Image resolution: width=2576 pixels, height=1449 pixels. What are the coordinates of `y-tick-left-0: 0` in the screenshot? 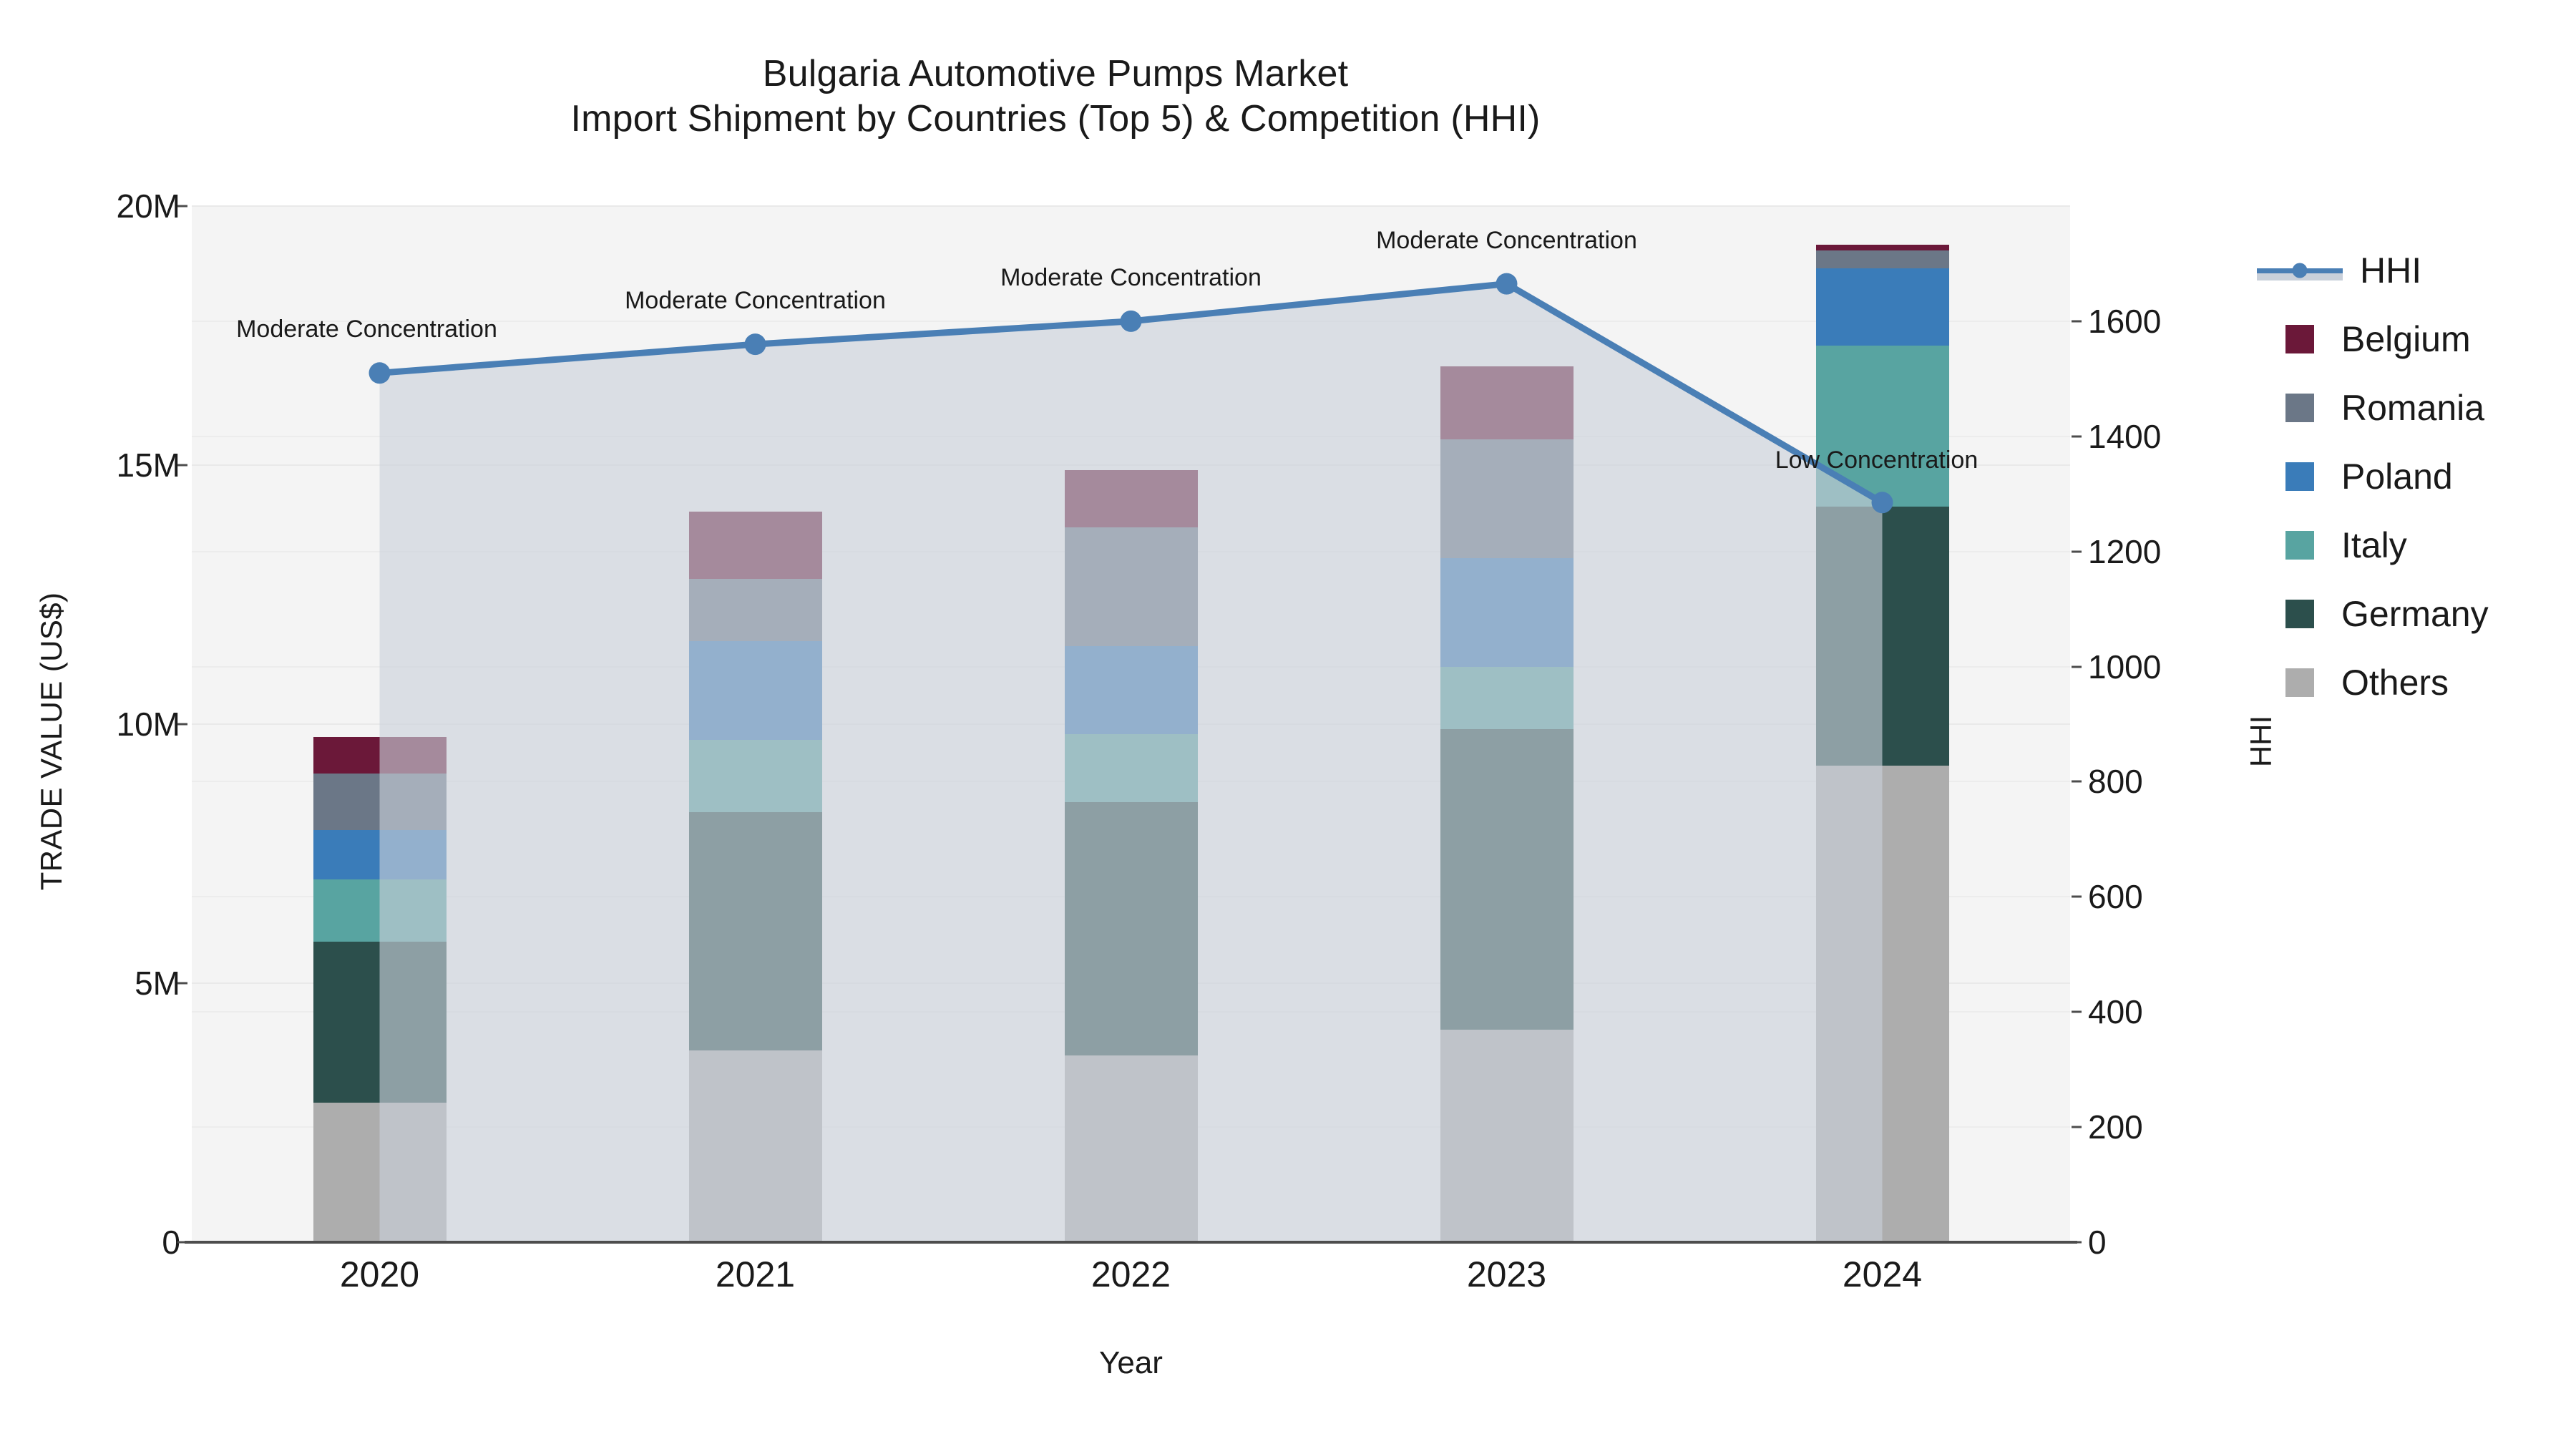 It's located at (171, 1242).